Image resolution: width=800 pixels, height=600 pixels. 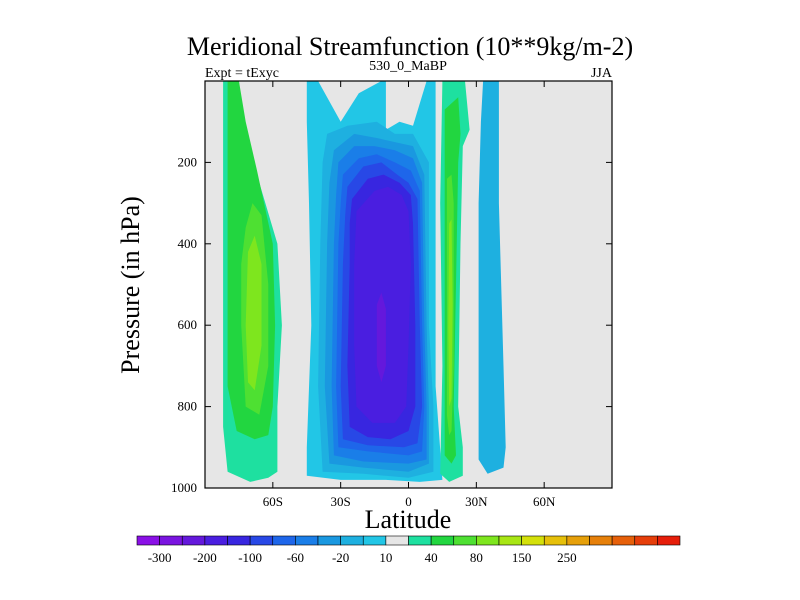 I want to click on nh-polar-cell, so click(x=492, y=277).